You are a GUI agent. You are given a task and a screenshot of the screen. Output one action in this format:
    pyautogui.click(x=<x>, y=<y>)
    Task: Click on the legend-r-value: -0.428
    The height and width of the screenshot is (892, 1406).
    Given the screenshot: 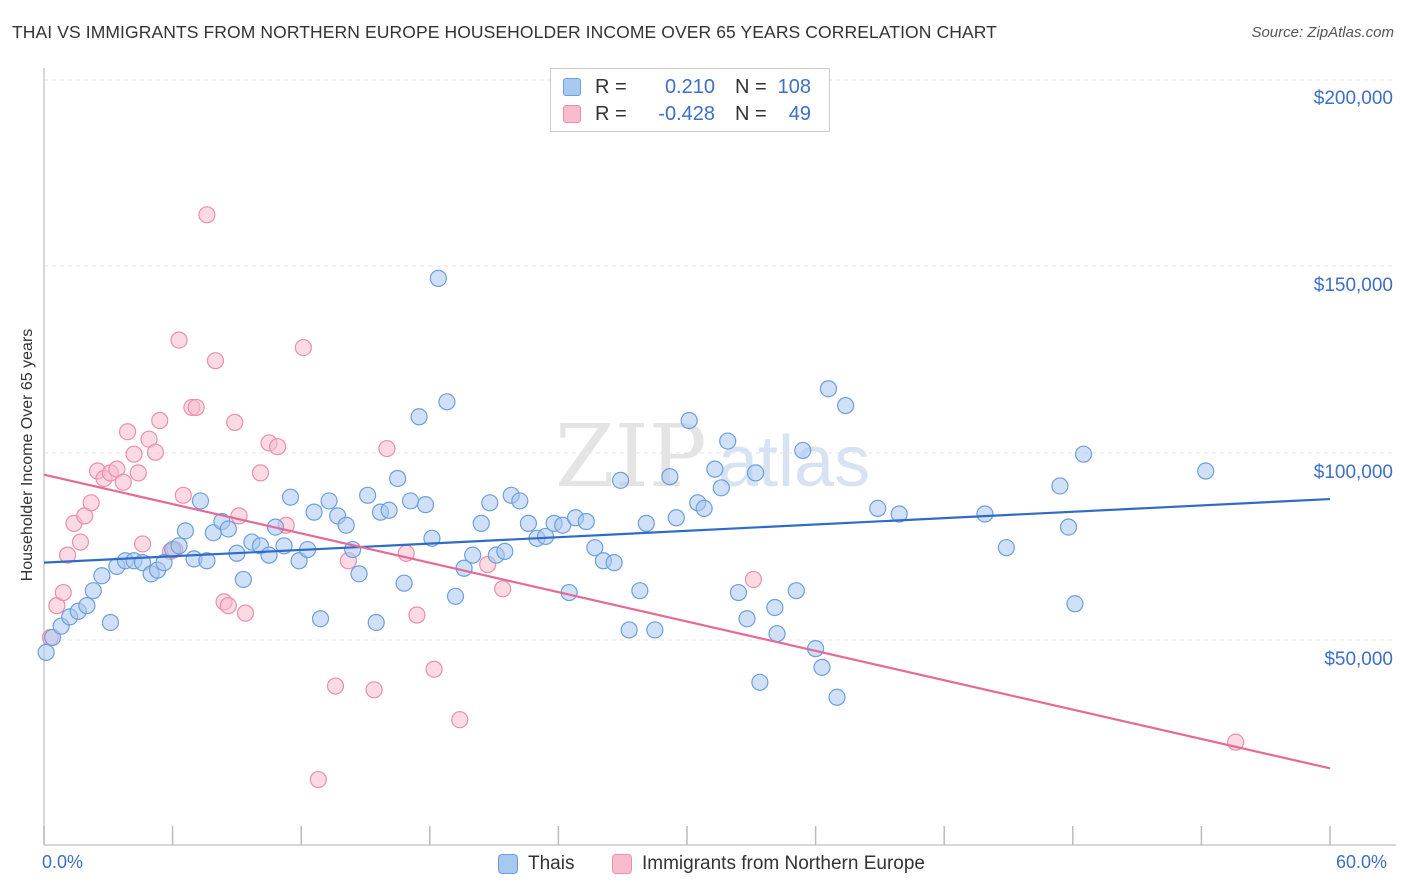 What is the action you would take?
    pyautogui.click(x=686, y=113)
    